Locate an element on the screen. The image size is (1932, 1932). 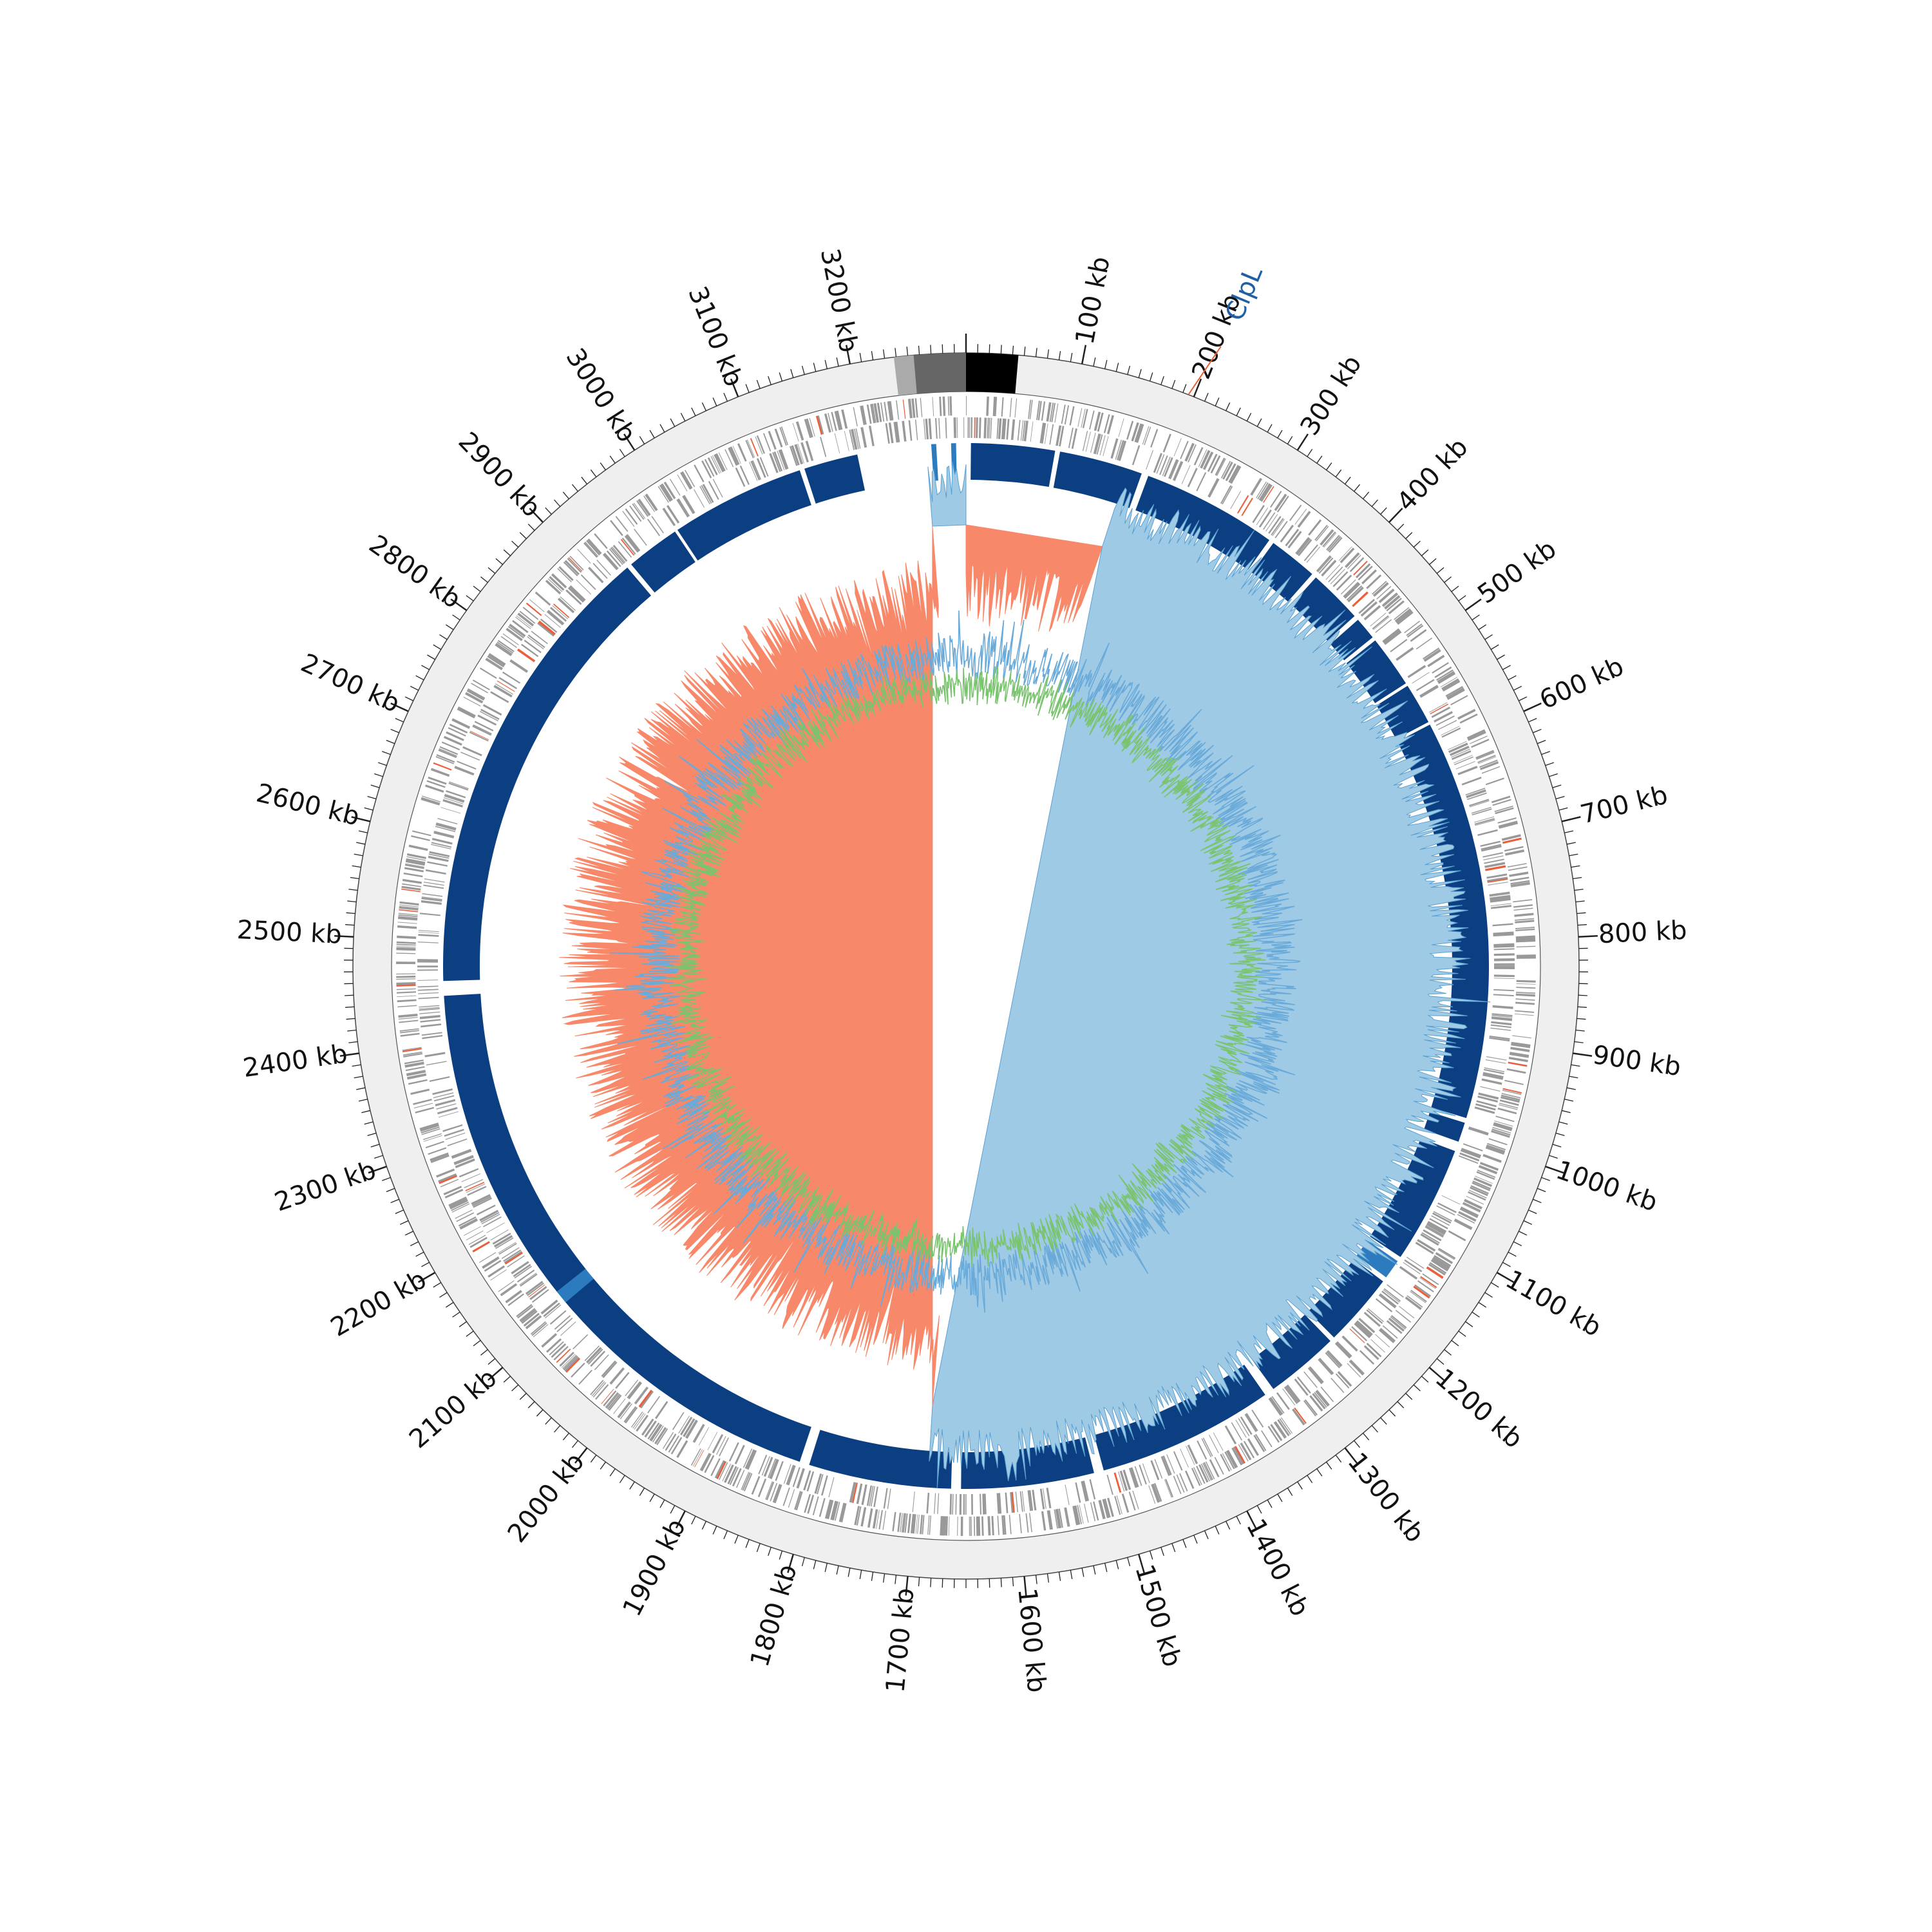
major-tick is located at coordinates (361, 819).